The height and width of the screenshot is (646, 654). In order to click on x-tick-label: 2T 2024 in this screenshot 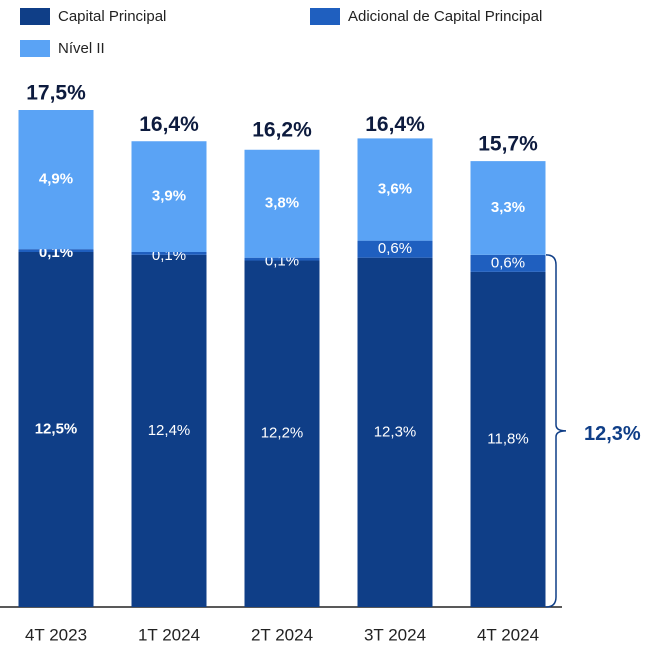, I will do `click(282, 634)`.